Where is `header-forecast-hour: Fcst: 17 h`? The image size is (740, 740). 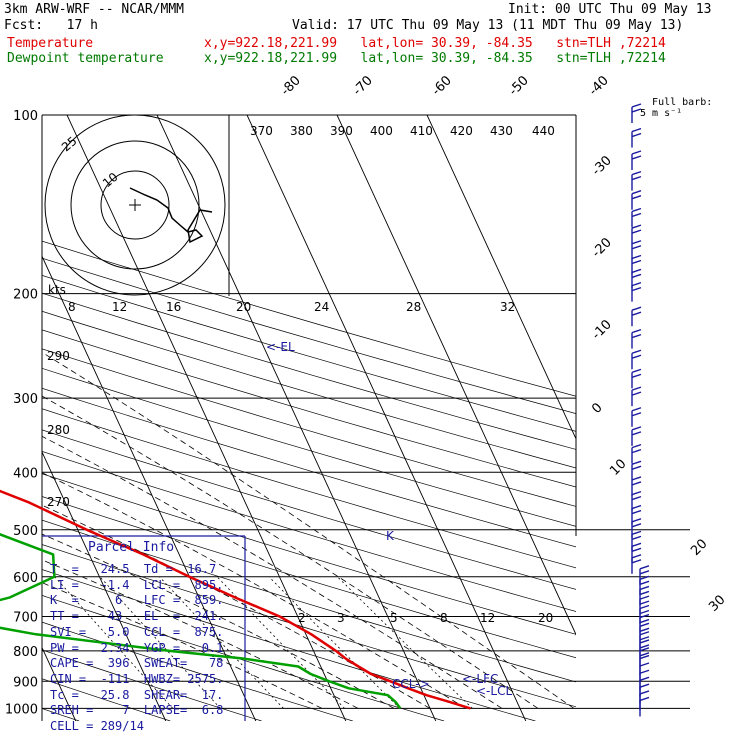 header-forecast-hour: Fcst: 17 h is located at coordinates (51, 25).